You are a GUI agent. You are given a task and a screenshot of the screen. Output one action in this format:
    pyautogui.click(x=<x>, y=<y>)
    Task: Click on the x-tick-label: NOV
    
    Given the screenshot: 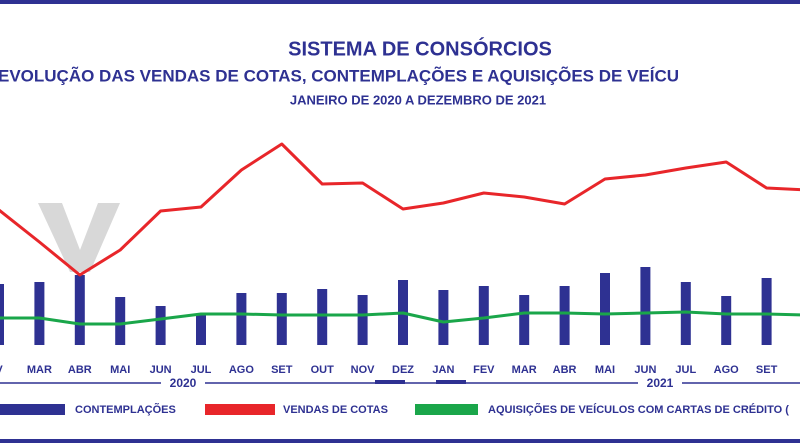 What is the action you would take?
    pyautogui.click(x=363, y=370)
    